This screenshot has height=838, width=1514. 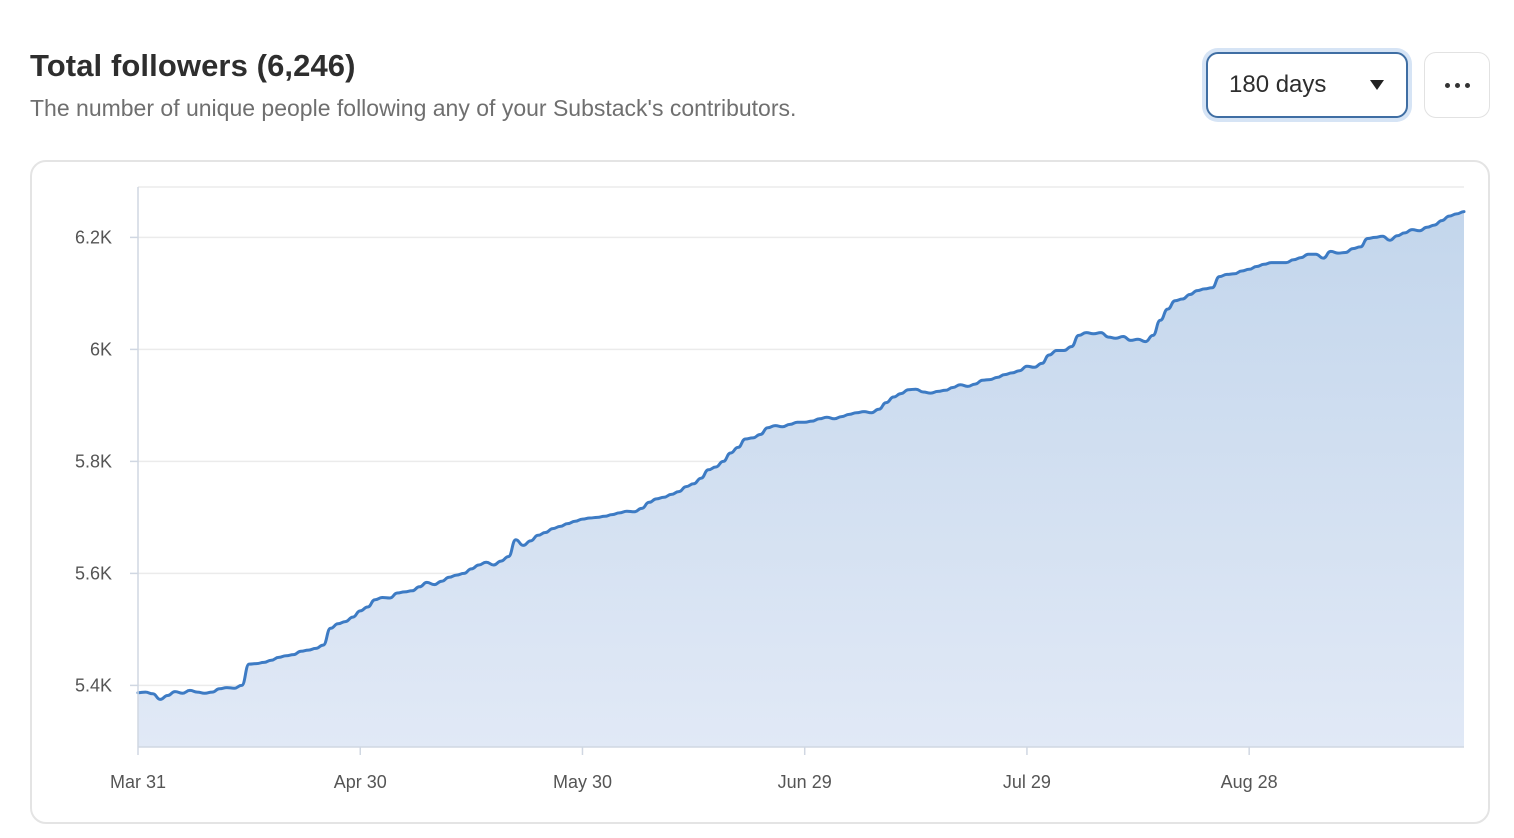 I want to click on y-tick-label: 5.6K, so click(x=93, y=573).